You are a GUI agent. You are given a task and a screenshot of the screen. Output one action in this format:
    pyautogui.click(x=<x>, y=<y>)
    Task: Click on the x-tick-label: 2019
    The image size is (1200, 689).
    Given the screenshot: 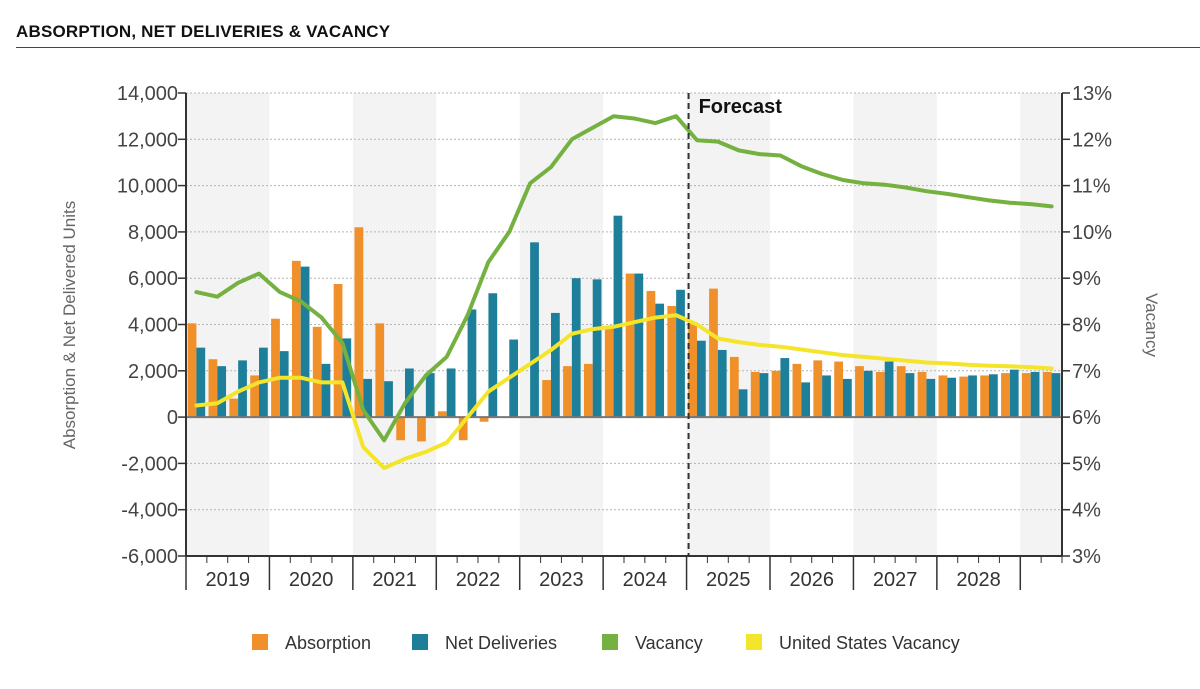 What is the action you would take?
    pyautogui.click(x=227, y=580)
    